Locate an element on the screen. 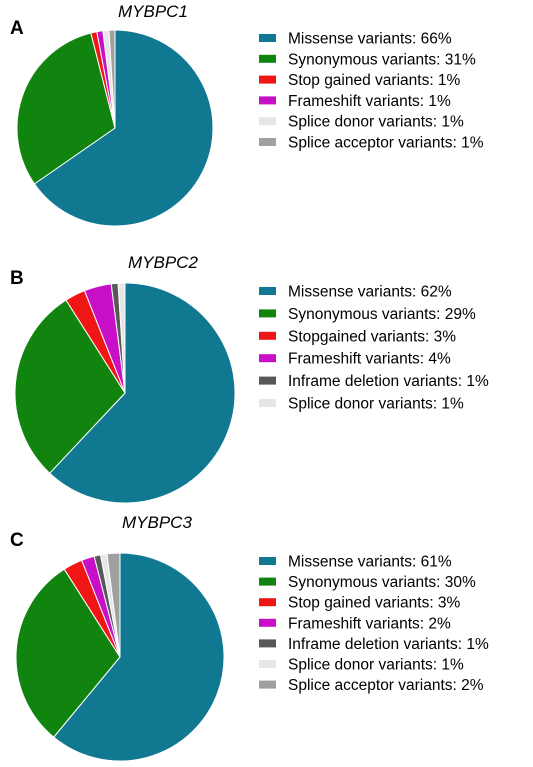 The height and width of the screenshot is (767, 533). legend-label: Missense variants: 61% is located at coordinates (370, 562).